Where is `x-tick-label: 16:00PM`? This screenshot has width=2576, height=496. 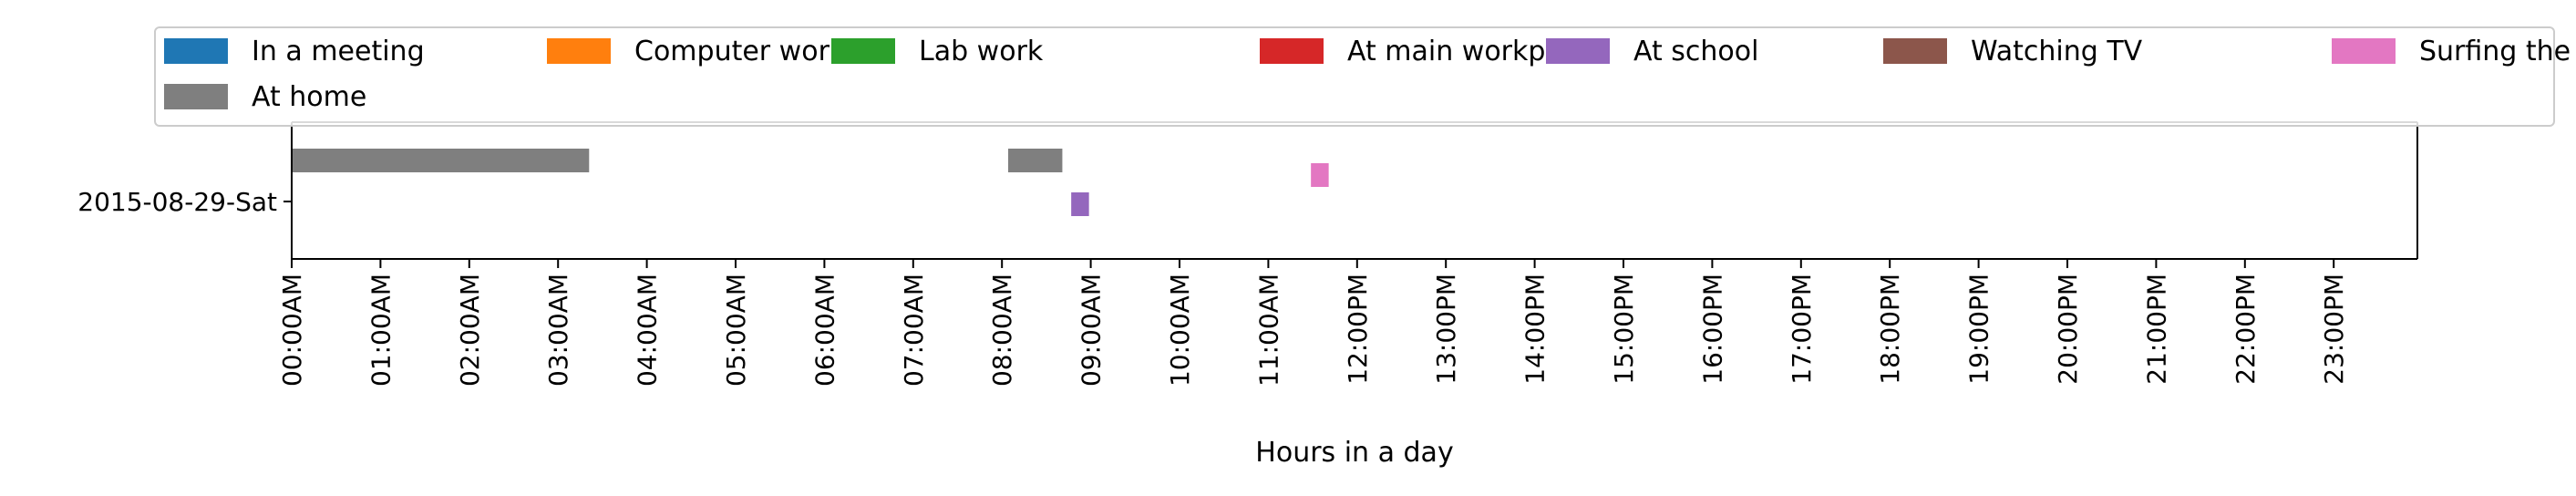 x-tick-label: 16:00PM is located at coordinates (1712, 329).